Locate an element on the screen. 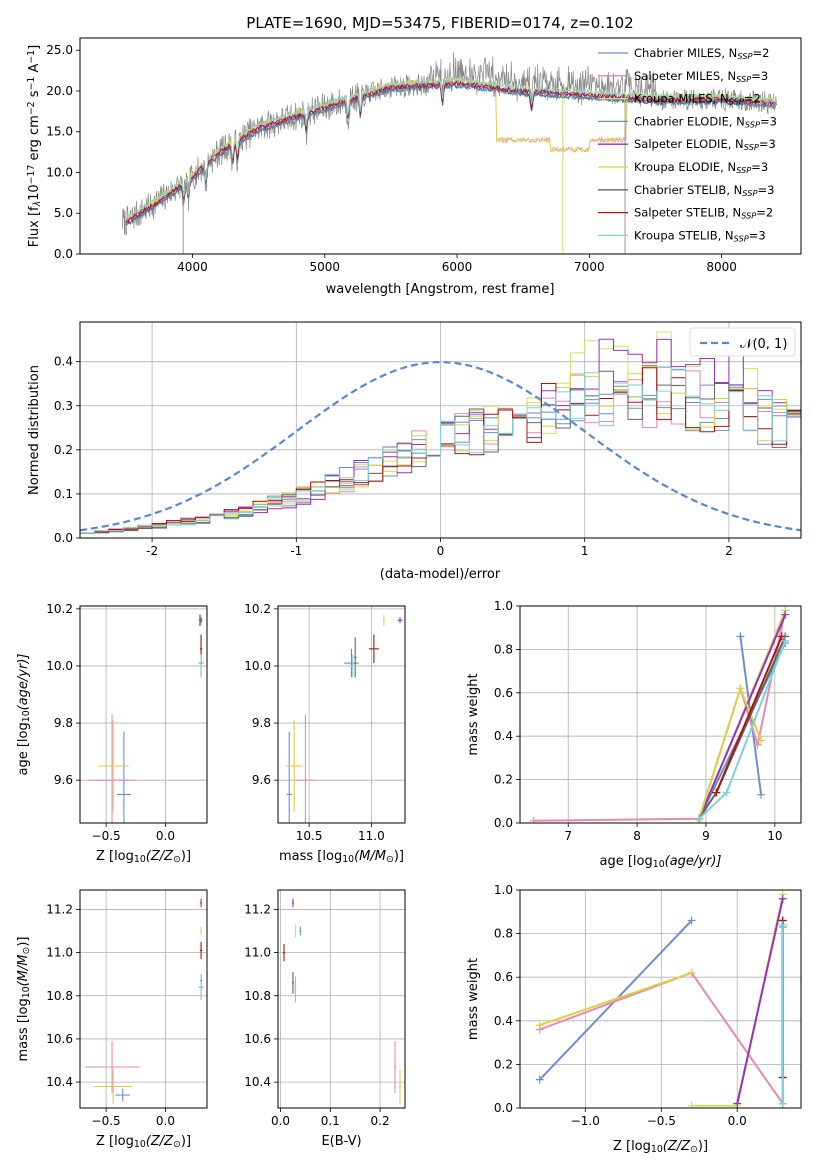 The width and height of the screenshot is (819, 1170). mass_vs_Z-data is located at coordinates (144, 1001).